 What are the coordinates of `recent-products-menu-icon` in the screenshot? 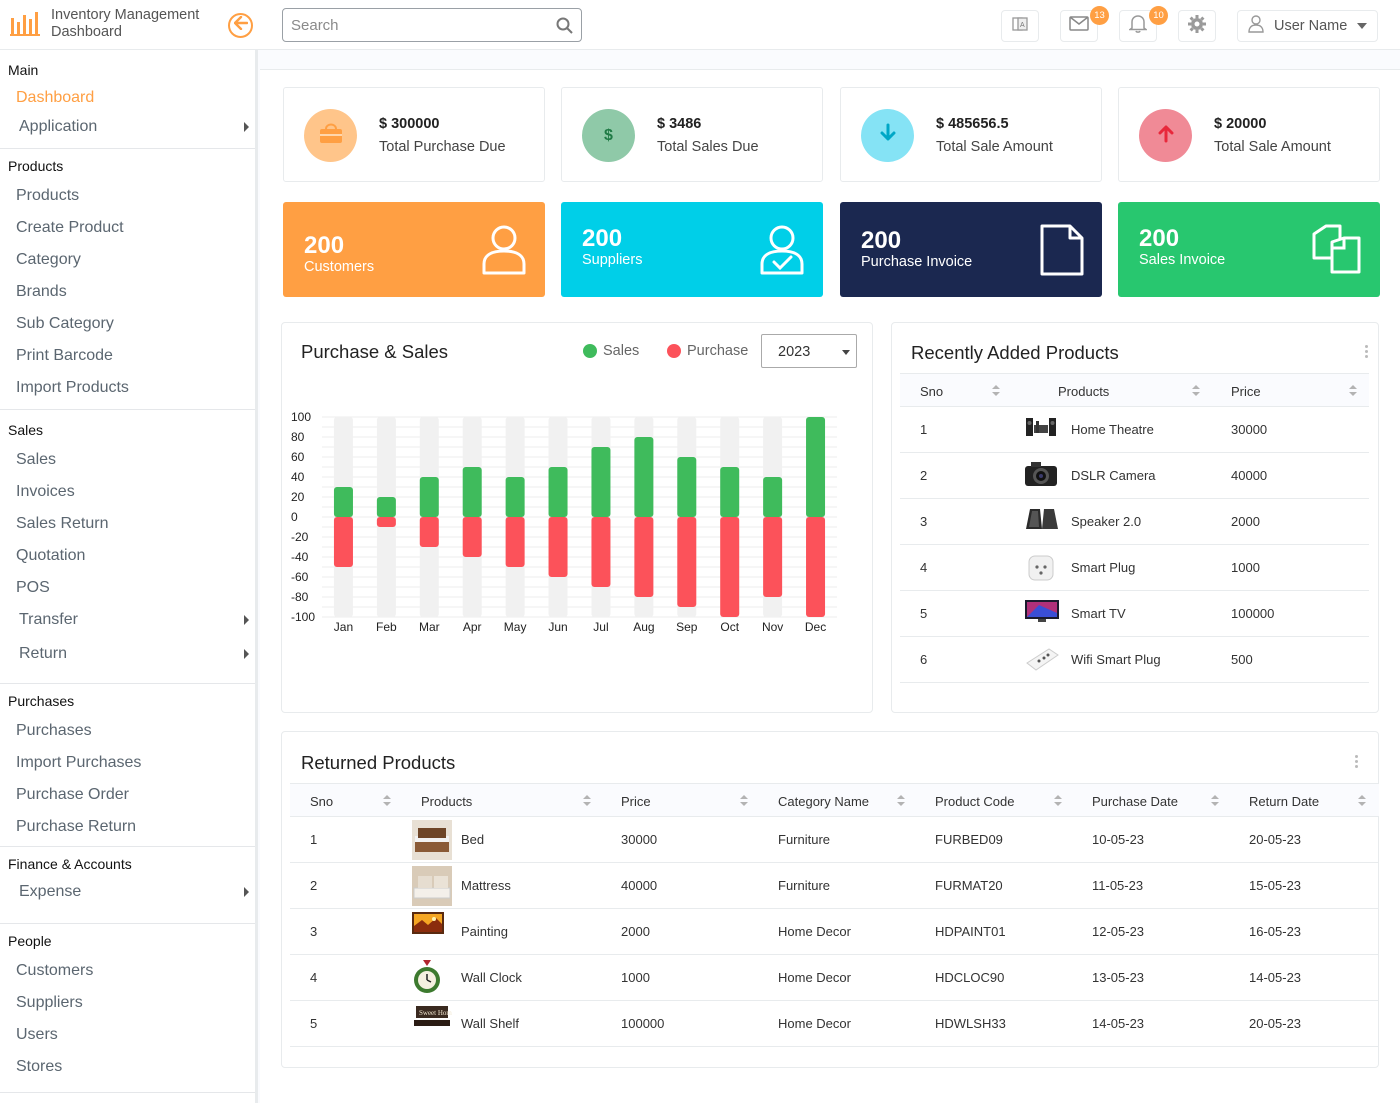 It's located at (1367, 351).